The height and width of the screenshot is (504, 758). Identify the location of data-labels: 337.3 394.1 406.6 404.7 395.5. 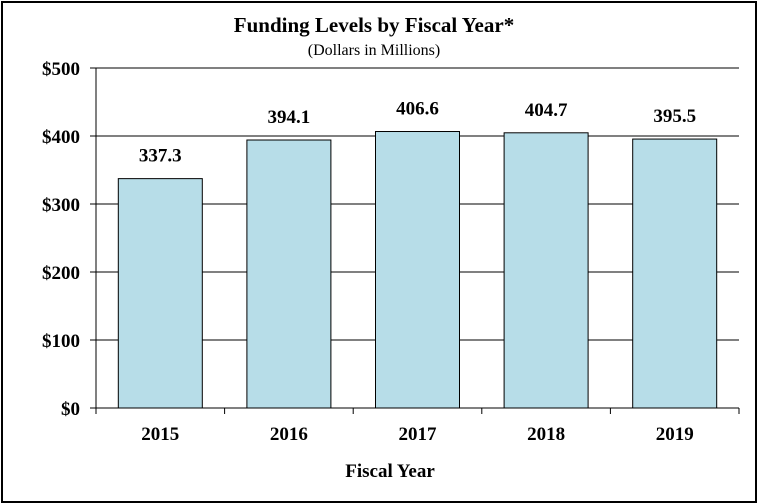
(417, 133).